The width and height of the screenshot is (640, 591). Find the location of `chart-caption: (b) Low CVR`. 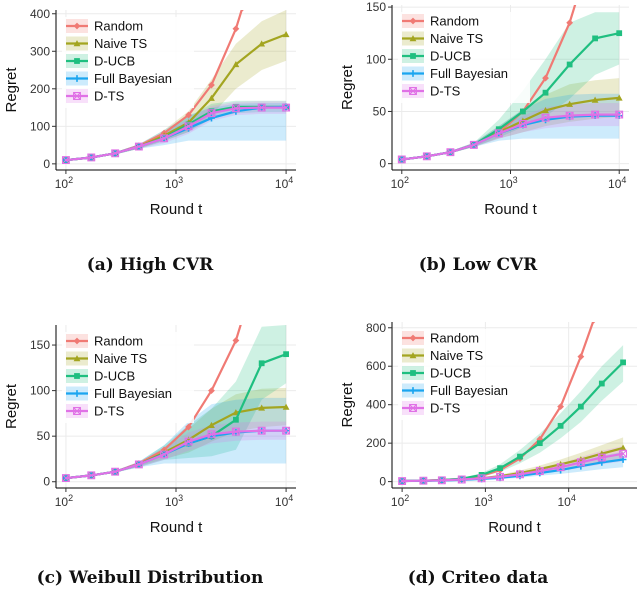

chart-caption: (b) Low CVR is located at coordinates (478, 265).